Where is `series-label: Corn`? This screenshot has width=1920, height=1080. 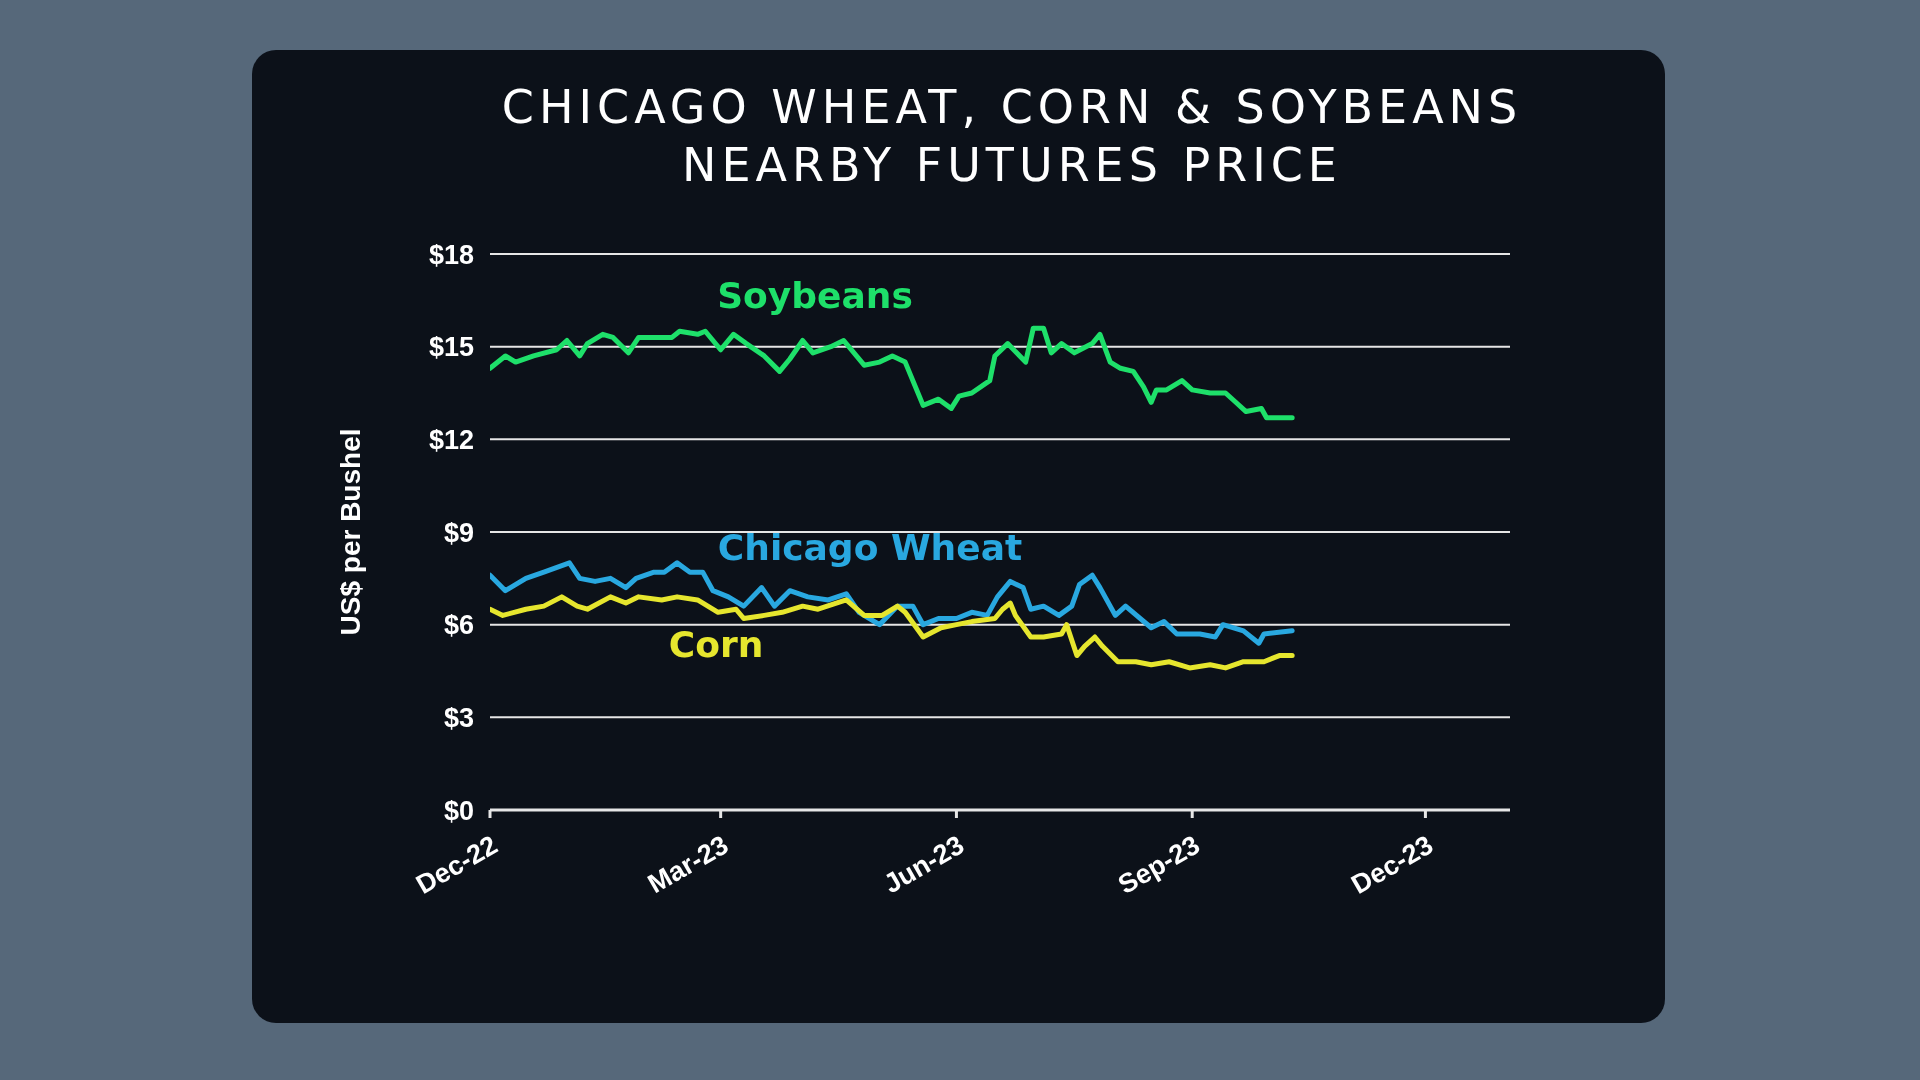 series-label: Corn is located at coordinates (716, 644).